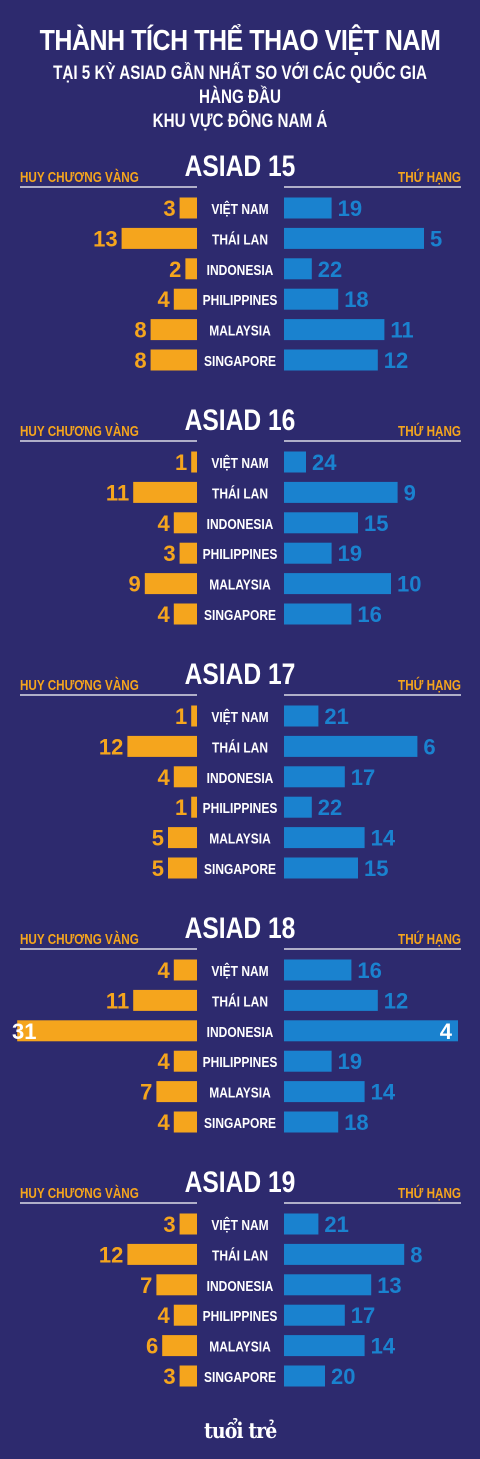 This screenshot has width=480, height=1459. What do you see at coordinates (343, 1376) in the screenshot?
I see `rank-value-label: 20` at bounding box center [343, 1376].